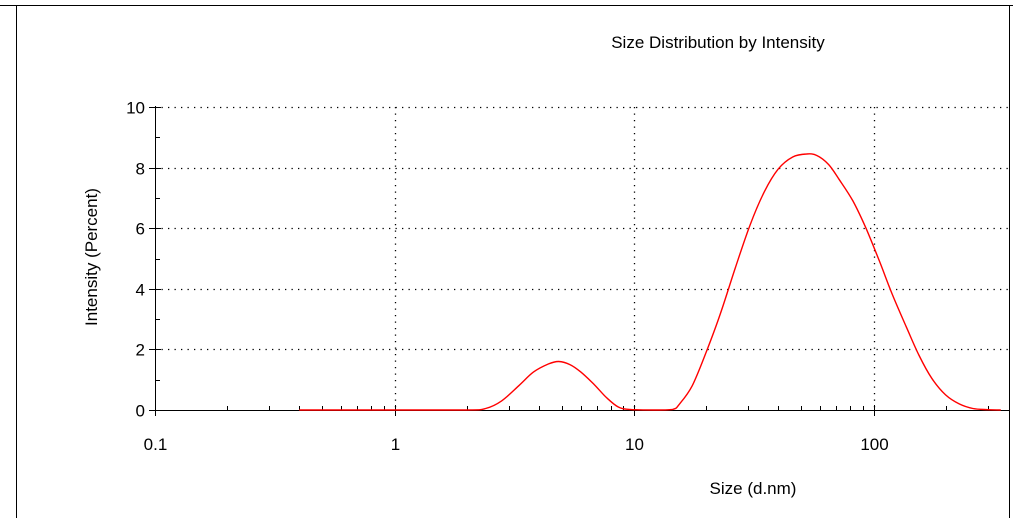 Image resolution: width=1013 pixels, height=518 pixels. What do you see at coordinates (135, 108) in the screenshot?
I see `y-tick-label: 10` at bounding box center [135, 108].